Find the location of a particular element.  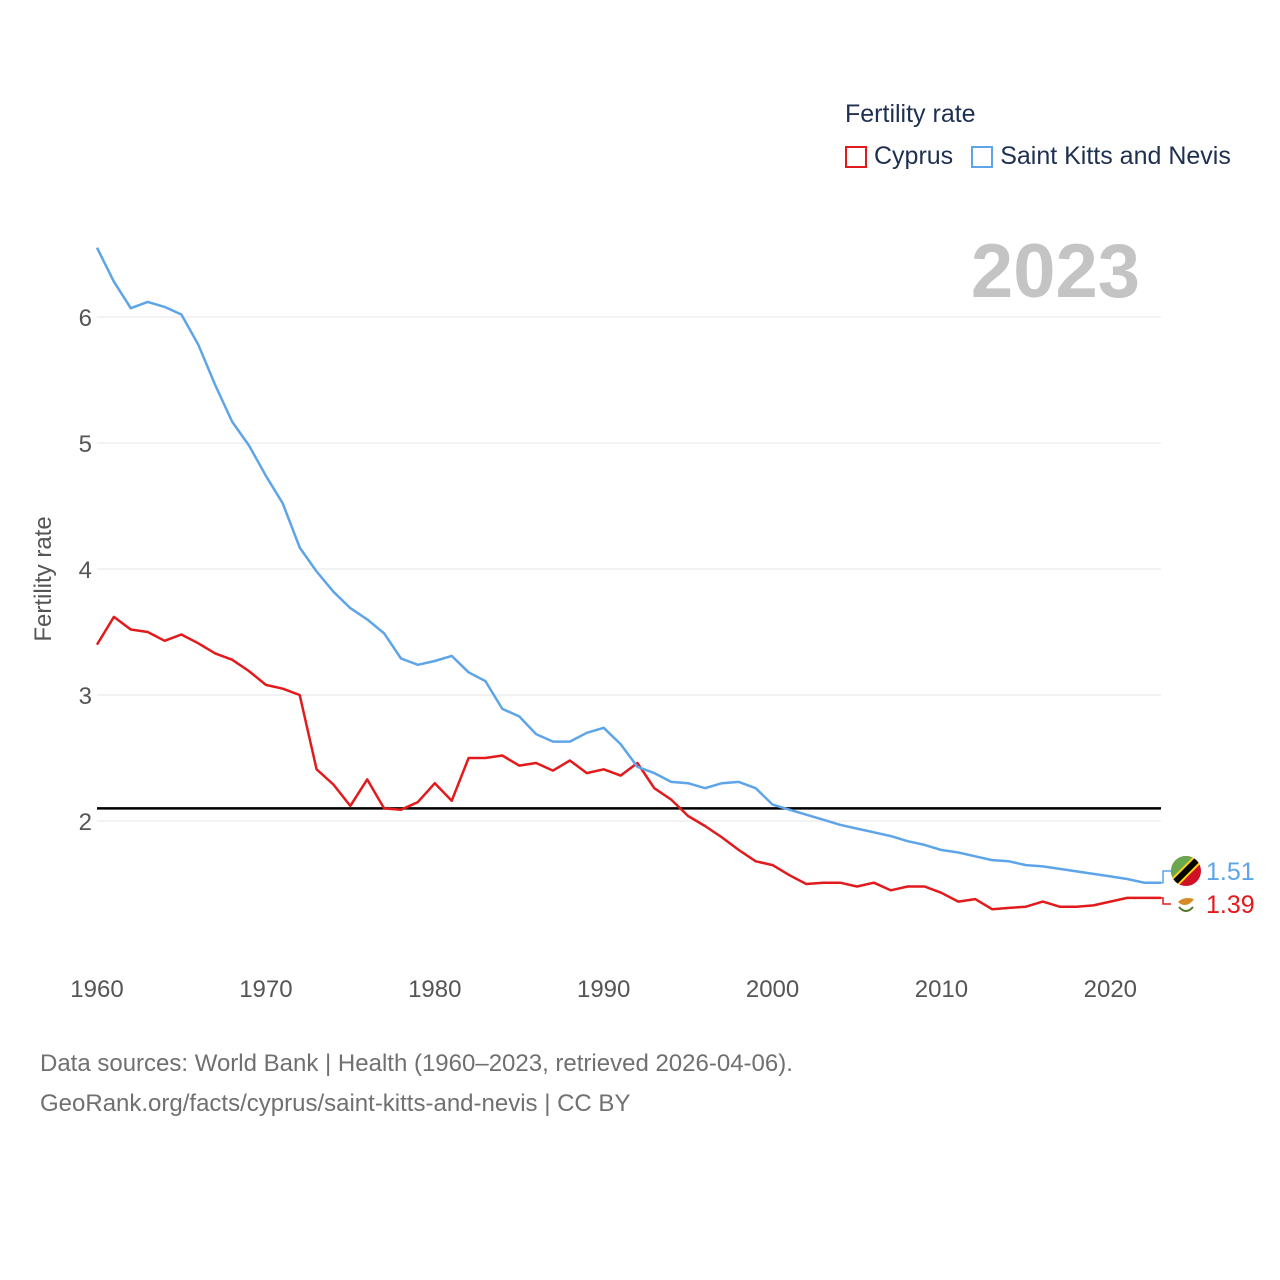

x-tick-label-2010: 2010 is located at coordinates (941, 989).